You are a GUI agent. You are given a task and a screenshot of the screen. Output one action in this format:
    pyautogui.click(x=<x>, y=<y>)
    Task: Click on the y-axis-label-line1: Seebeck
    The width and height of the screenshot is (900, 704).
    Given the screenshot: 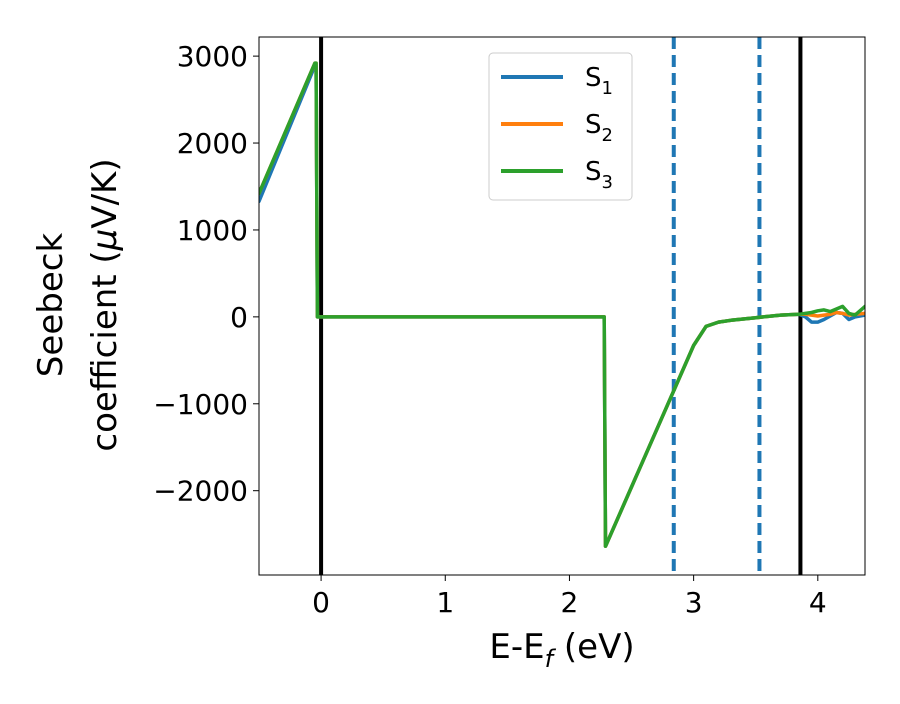 What is the action you would take?
    pyautogui.click(x=51, y=305)
    